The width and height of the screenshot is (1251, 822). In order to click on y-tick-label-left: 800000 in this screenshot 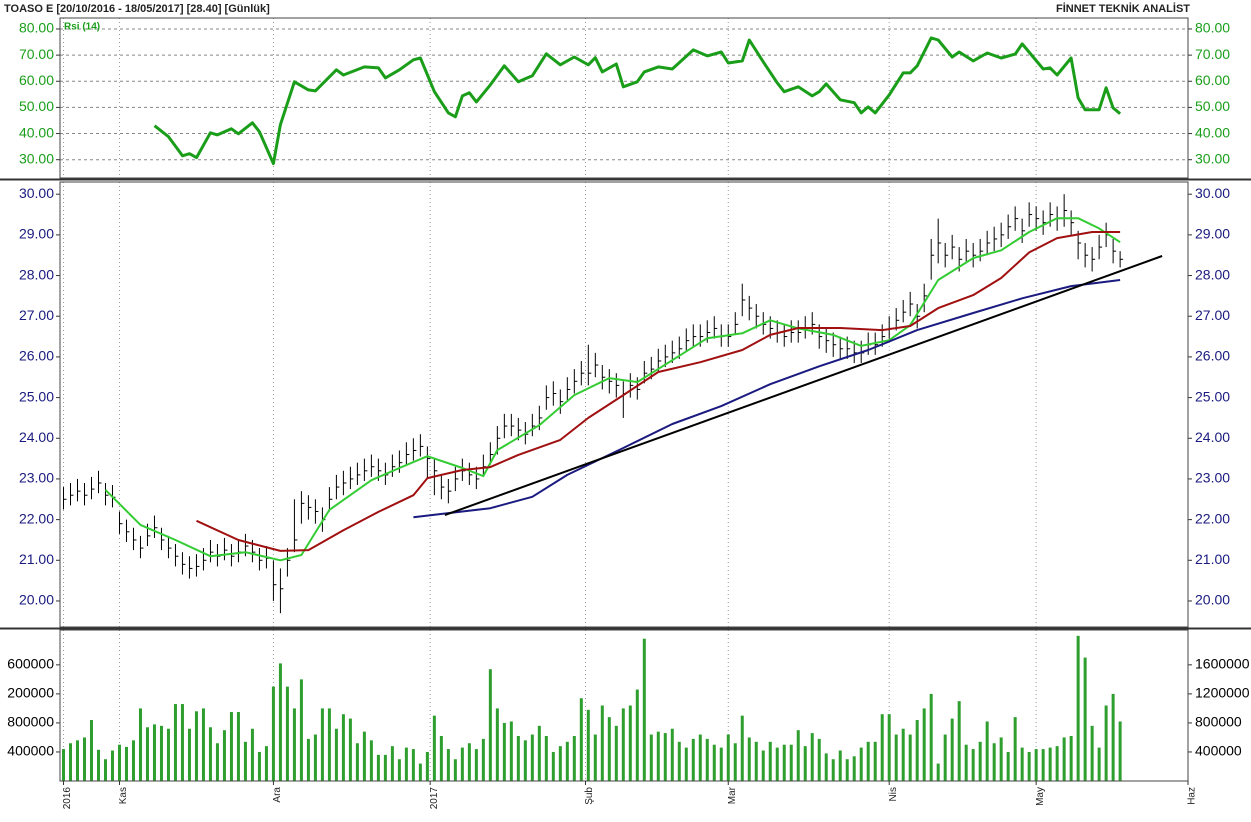, I will do `click(30, 722)`.